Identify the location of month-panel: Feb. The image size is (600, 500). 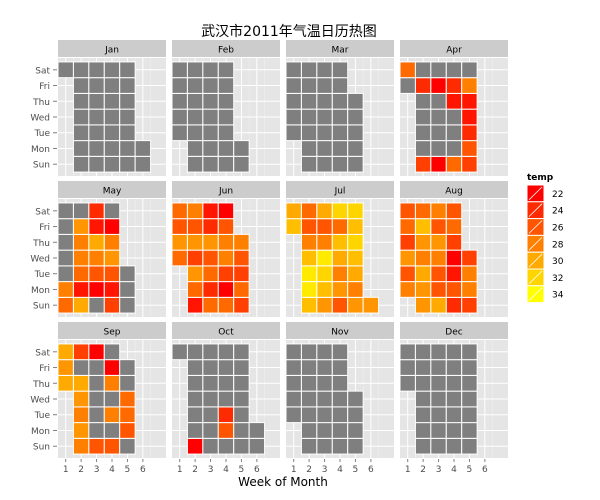
(225, 108).